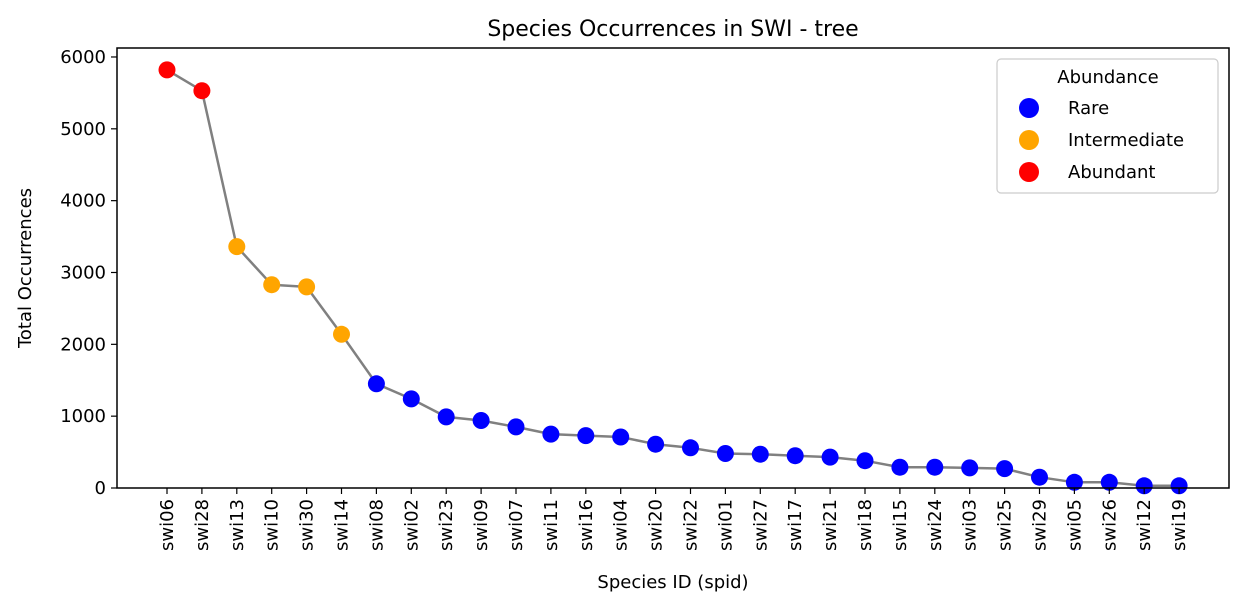 The image size is (1245, 612). I want to click on data-point-swi18, so click(865, 461).